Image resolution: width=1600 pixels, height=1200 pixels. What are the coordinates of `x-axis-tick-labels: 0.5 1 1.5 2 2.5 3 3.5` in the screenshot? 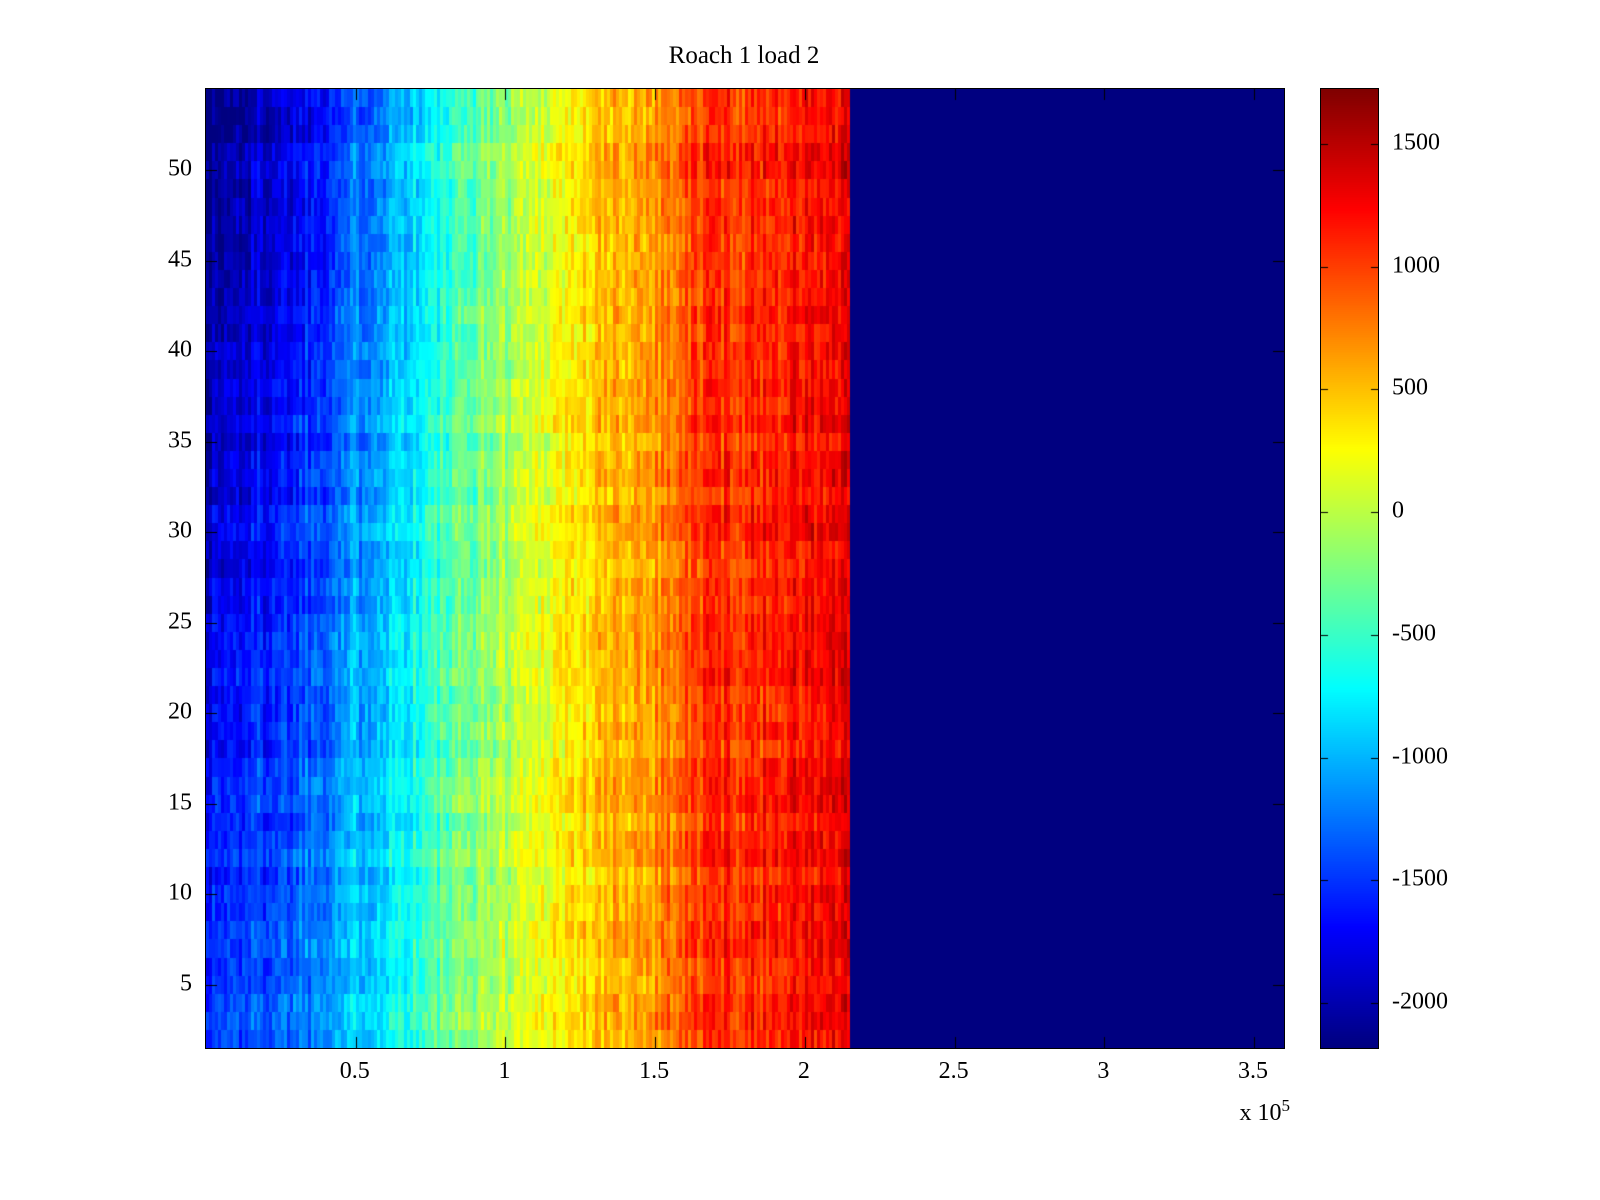 It's located at (744, 1074).